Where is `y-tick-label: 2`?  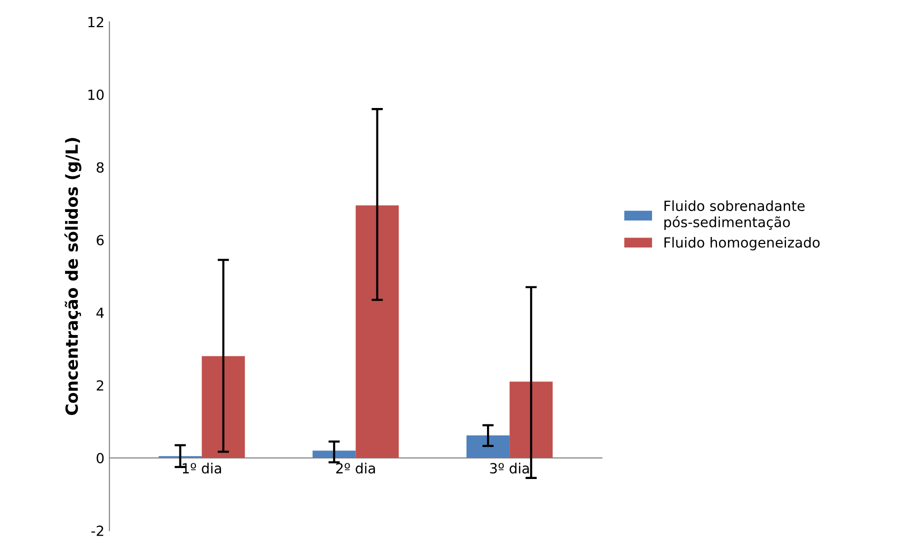 y-tick-label: 2 is located at coordinates (100, 385).